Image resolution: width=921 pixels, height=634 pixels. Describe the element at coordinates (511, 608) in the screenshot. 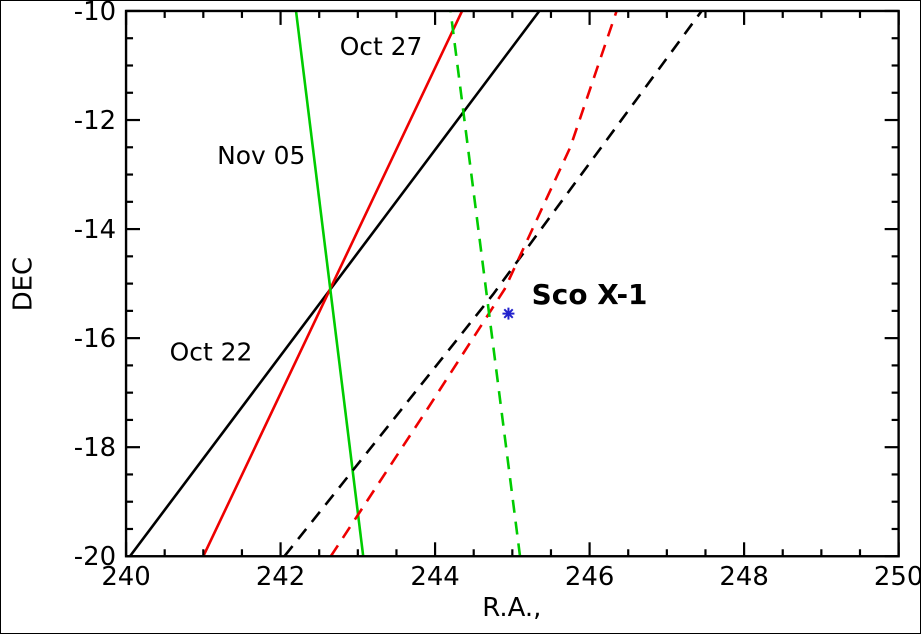

I see `x-axis-label: R.A.,` at that location.